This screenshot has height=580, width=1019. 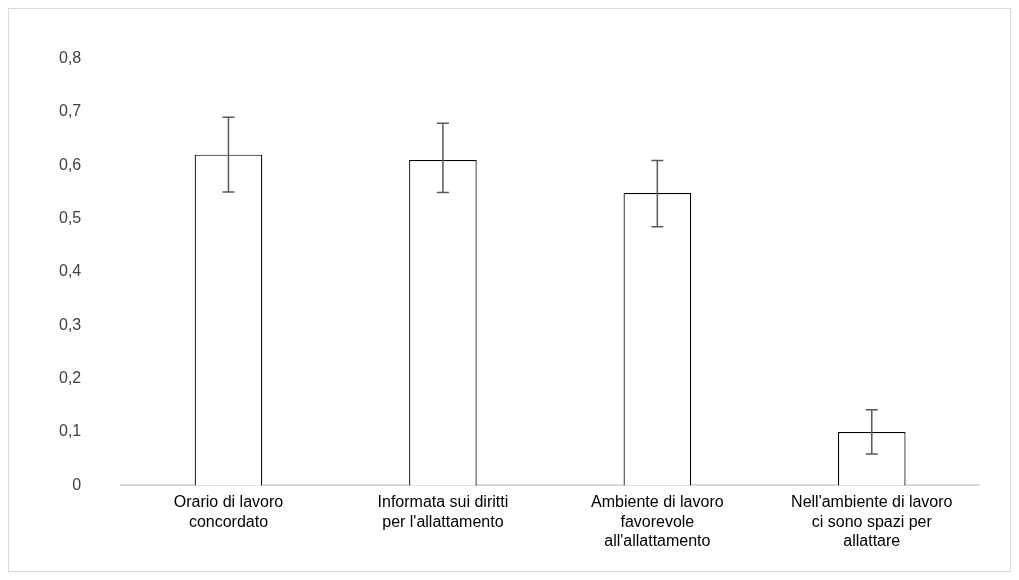 I want to click on x-tick-label: Nell'ambiente di lavoro ci sono spazi per allattare, so click(x=872, y=521).